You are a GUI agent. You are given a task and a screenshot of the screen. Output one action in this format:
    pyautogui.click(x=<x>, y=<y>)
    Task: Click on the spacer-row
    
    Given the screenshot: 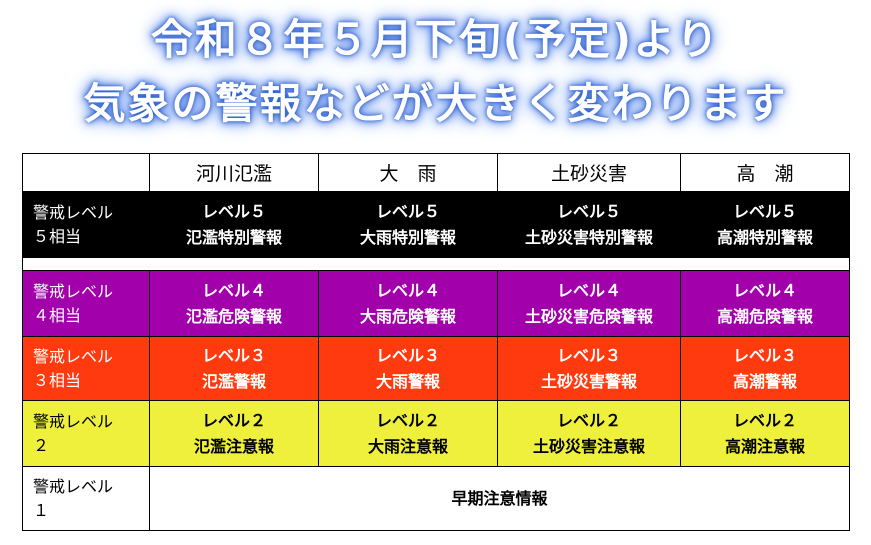 What is the action you would take?
    pyautogui.click(x=436, y=264)
    